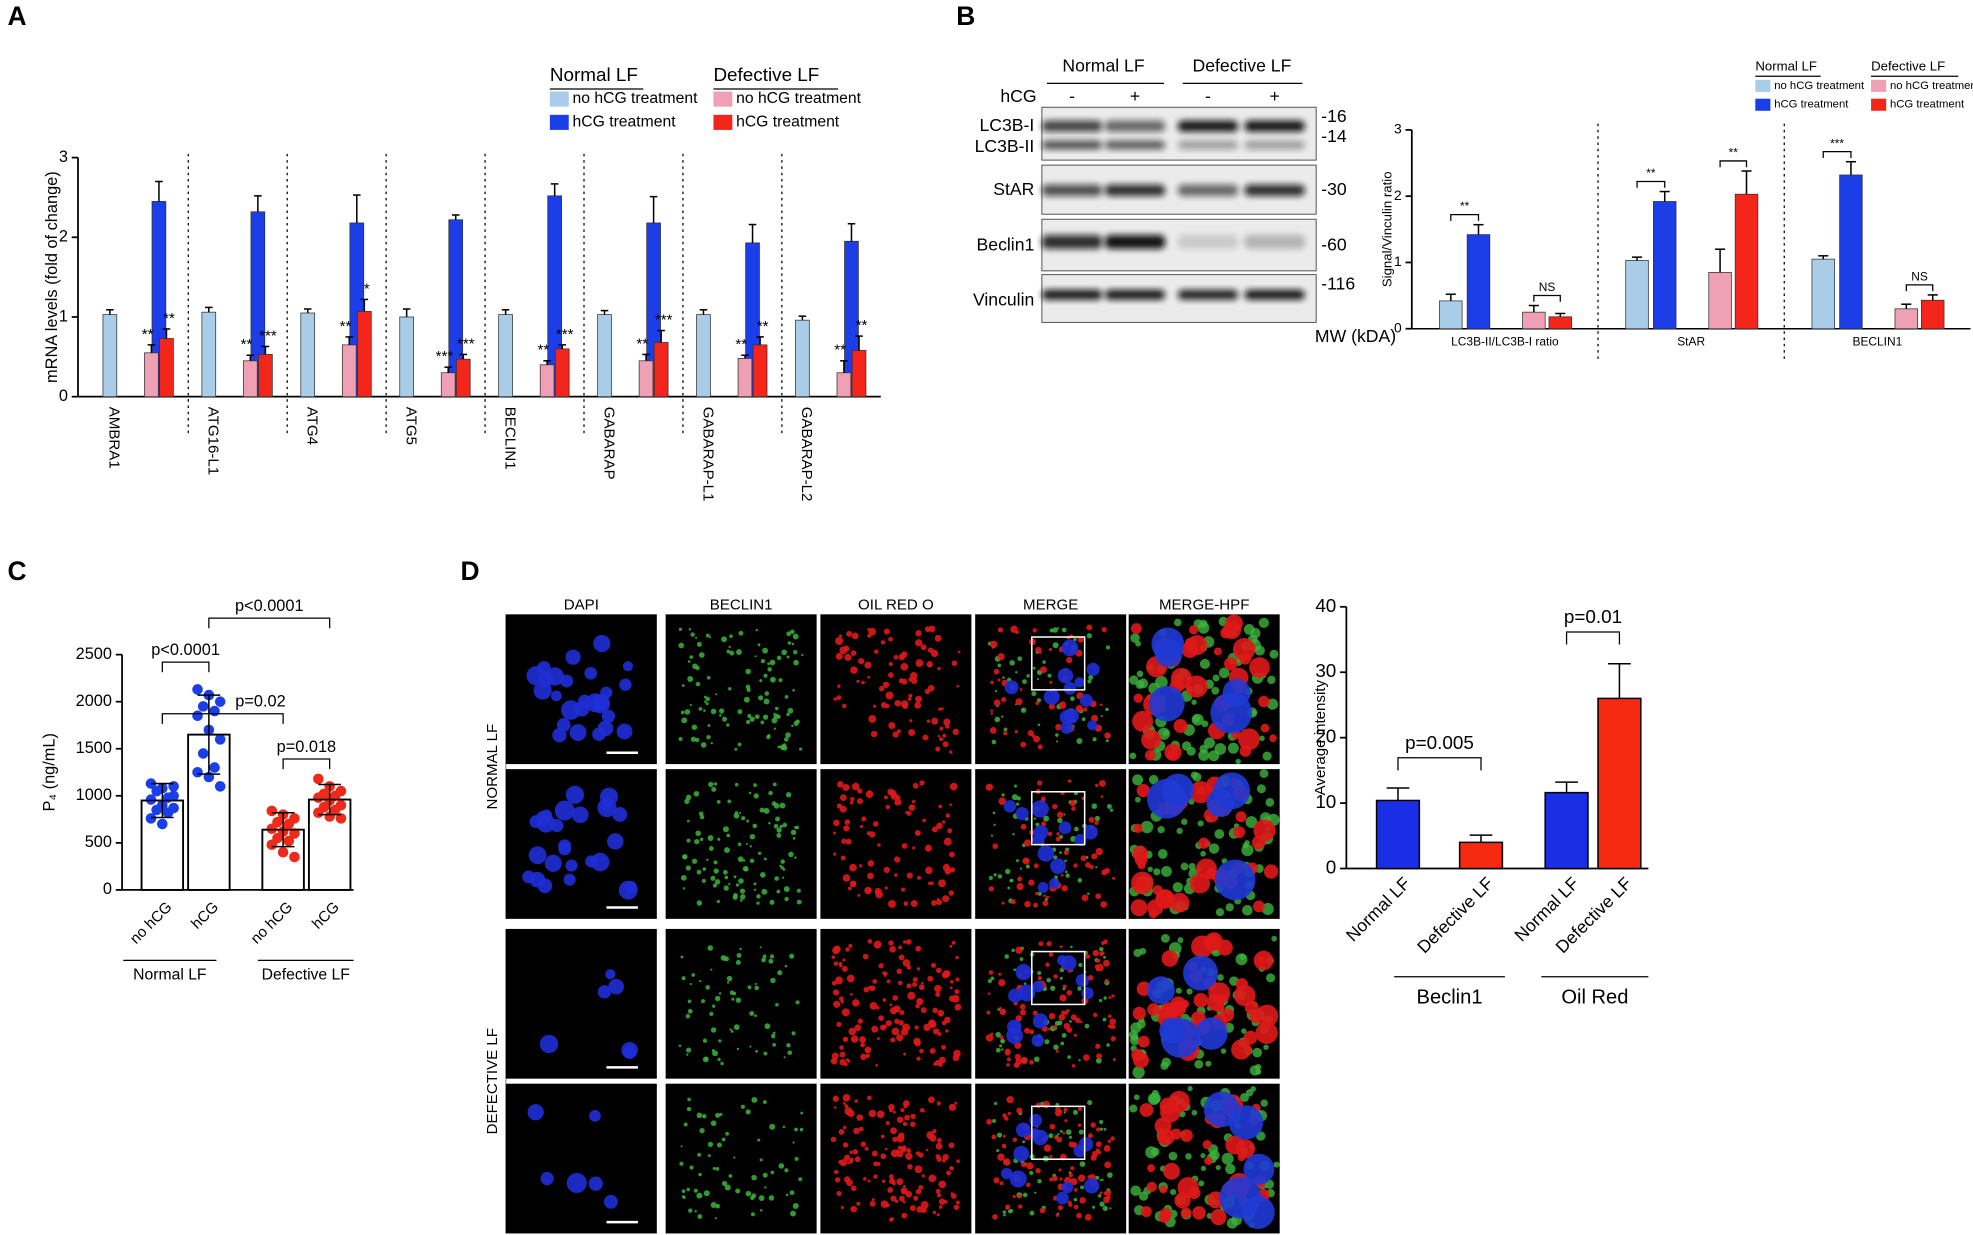 This screenshot has height=1235, width=1973. I want to click on legend-swatch, so click(723, 122).